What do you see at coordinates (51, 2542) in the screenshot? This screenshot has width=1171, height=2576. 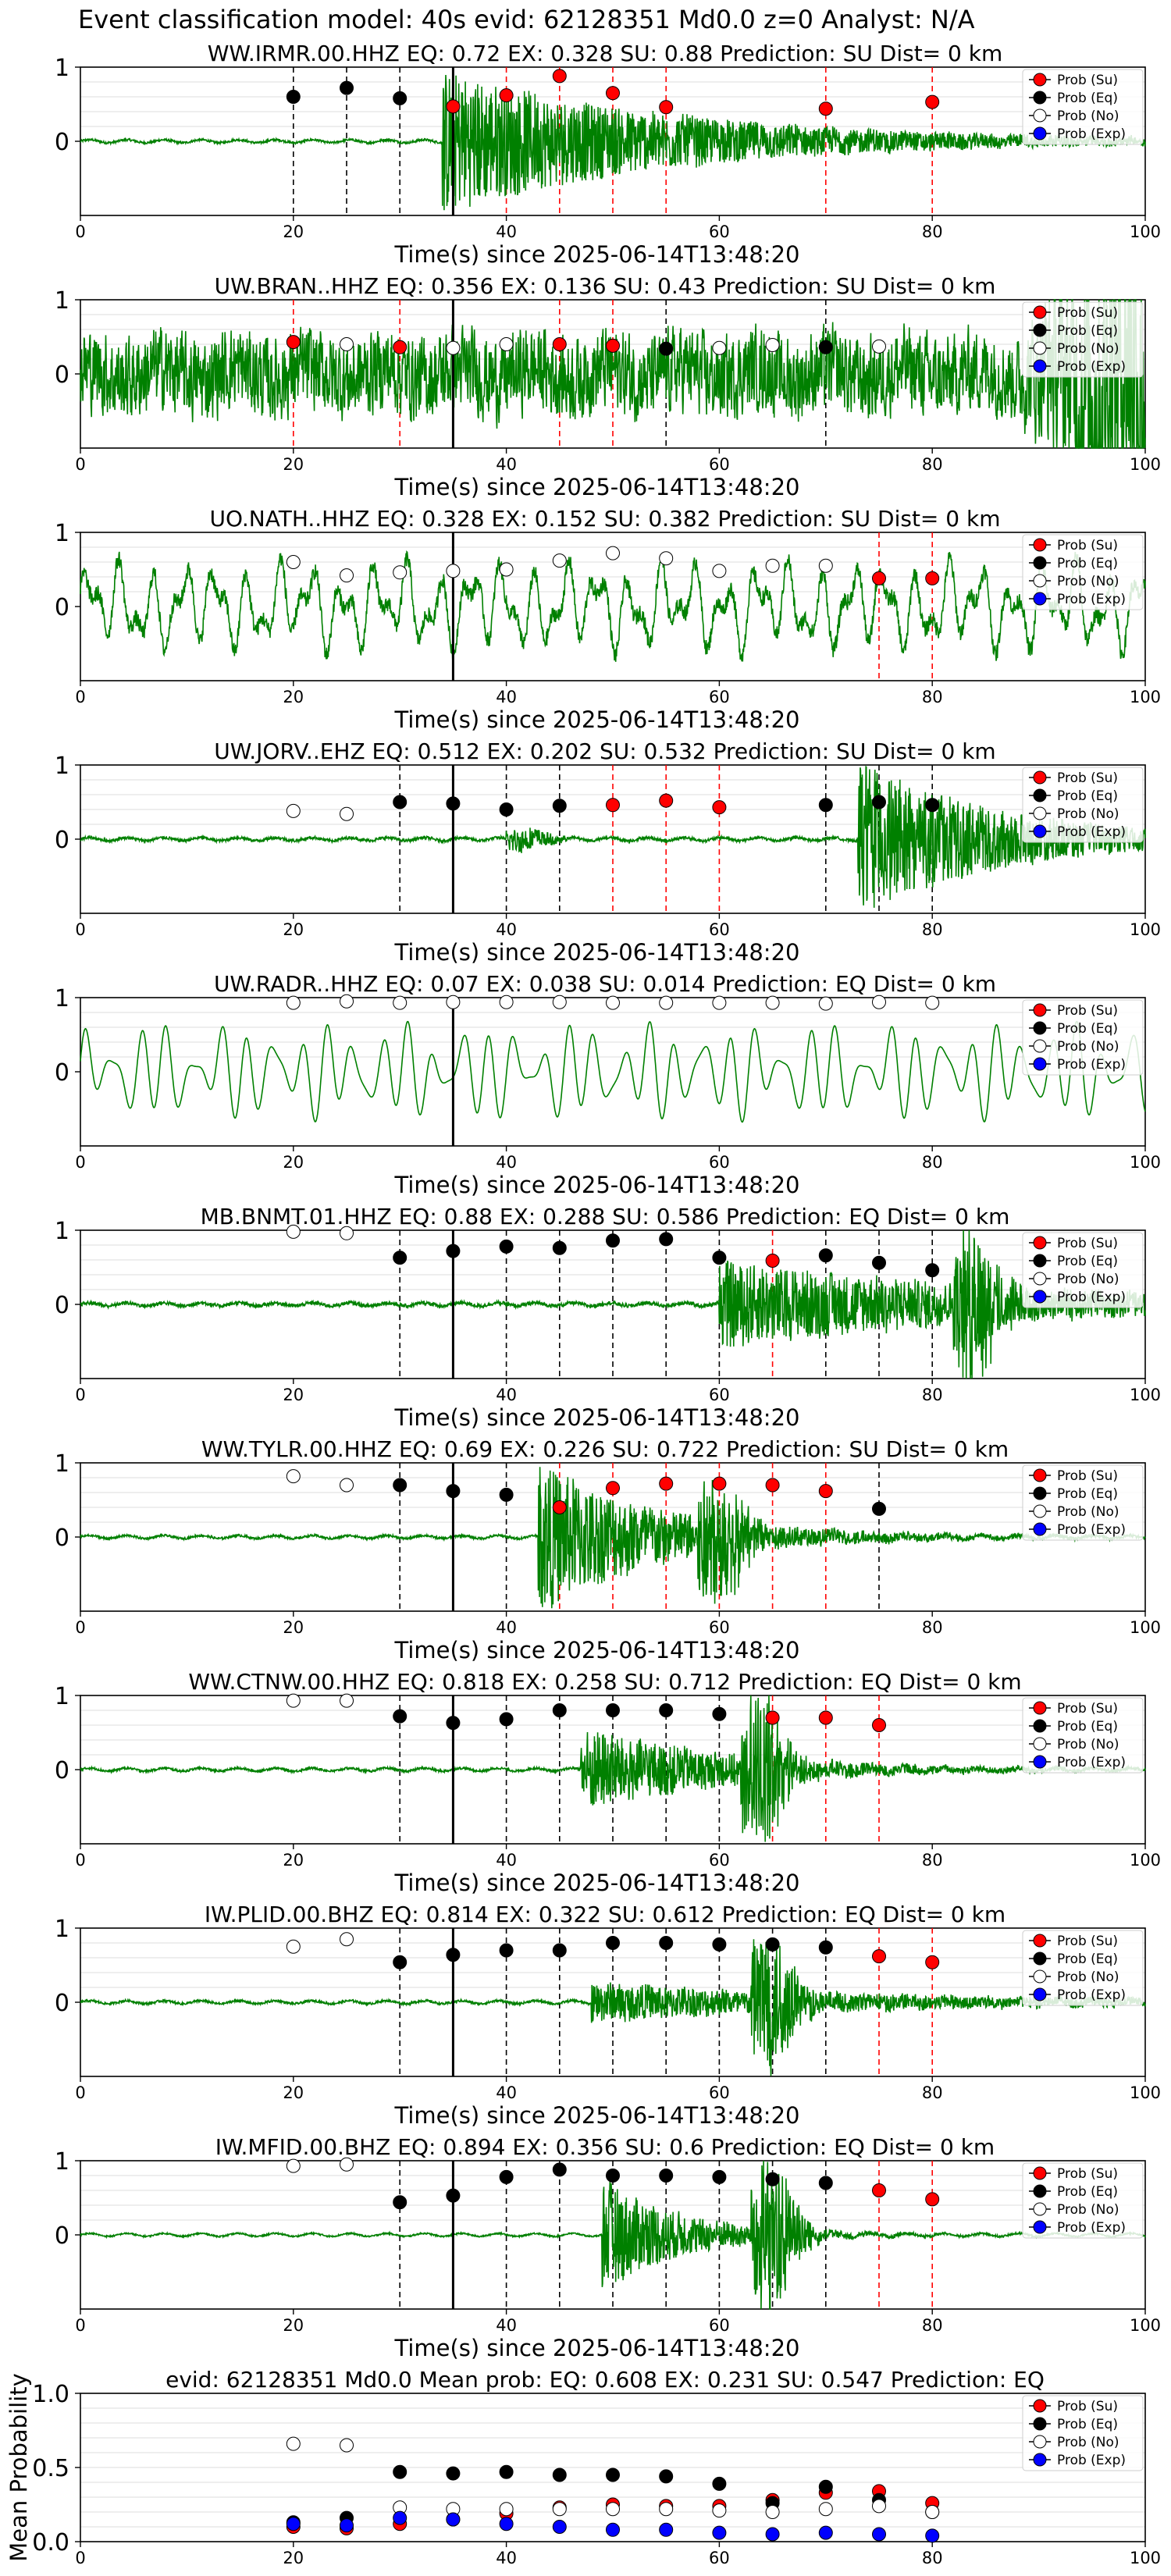 I see `y-tick-label: 0.0` at bounding box center [51, 2542].